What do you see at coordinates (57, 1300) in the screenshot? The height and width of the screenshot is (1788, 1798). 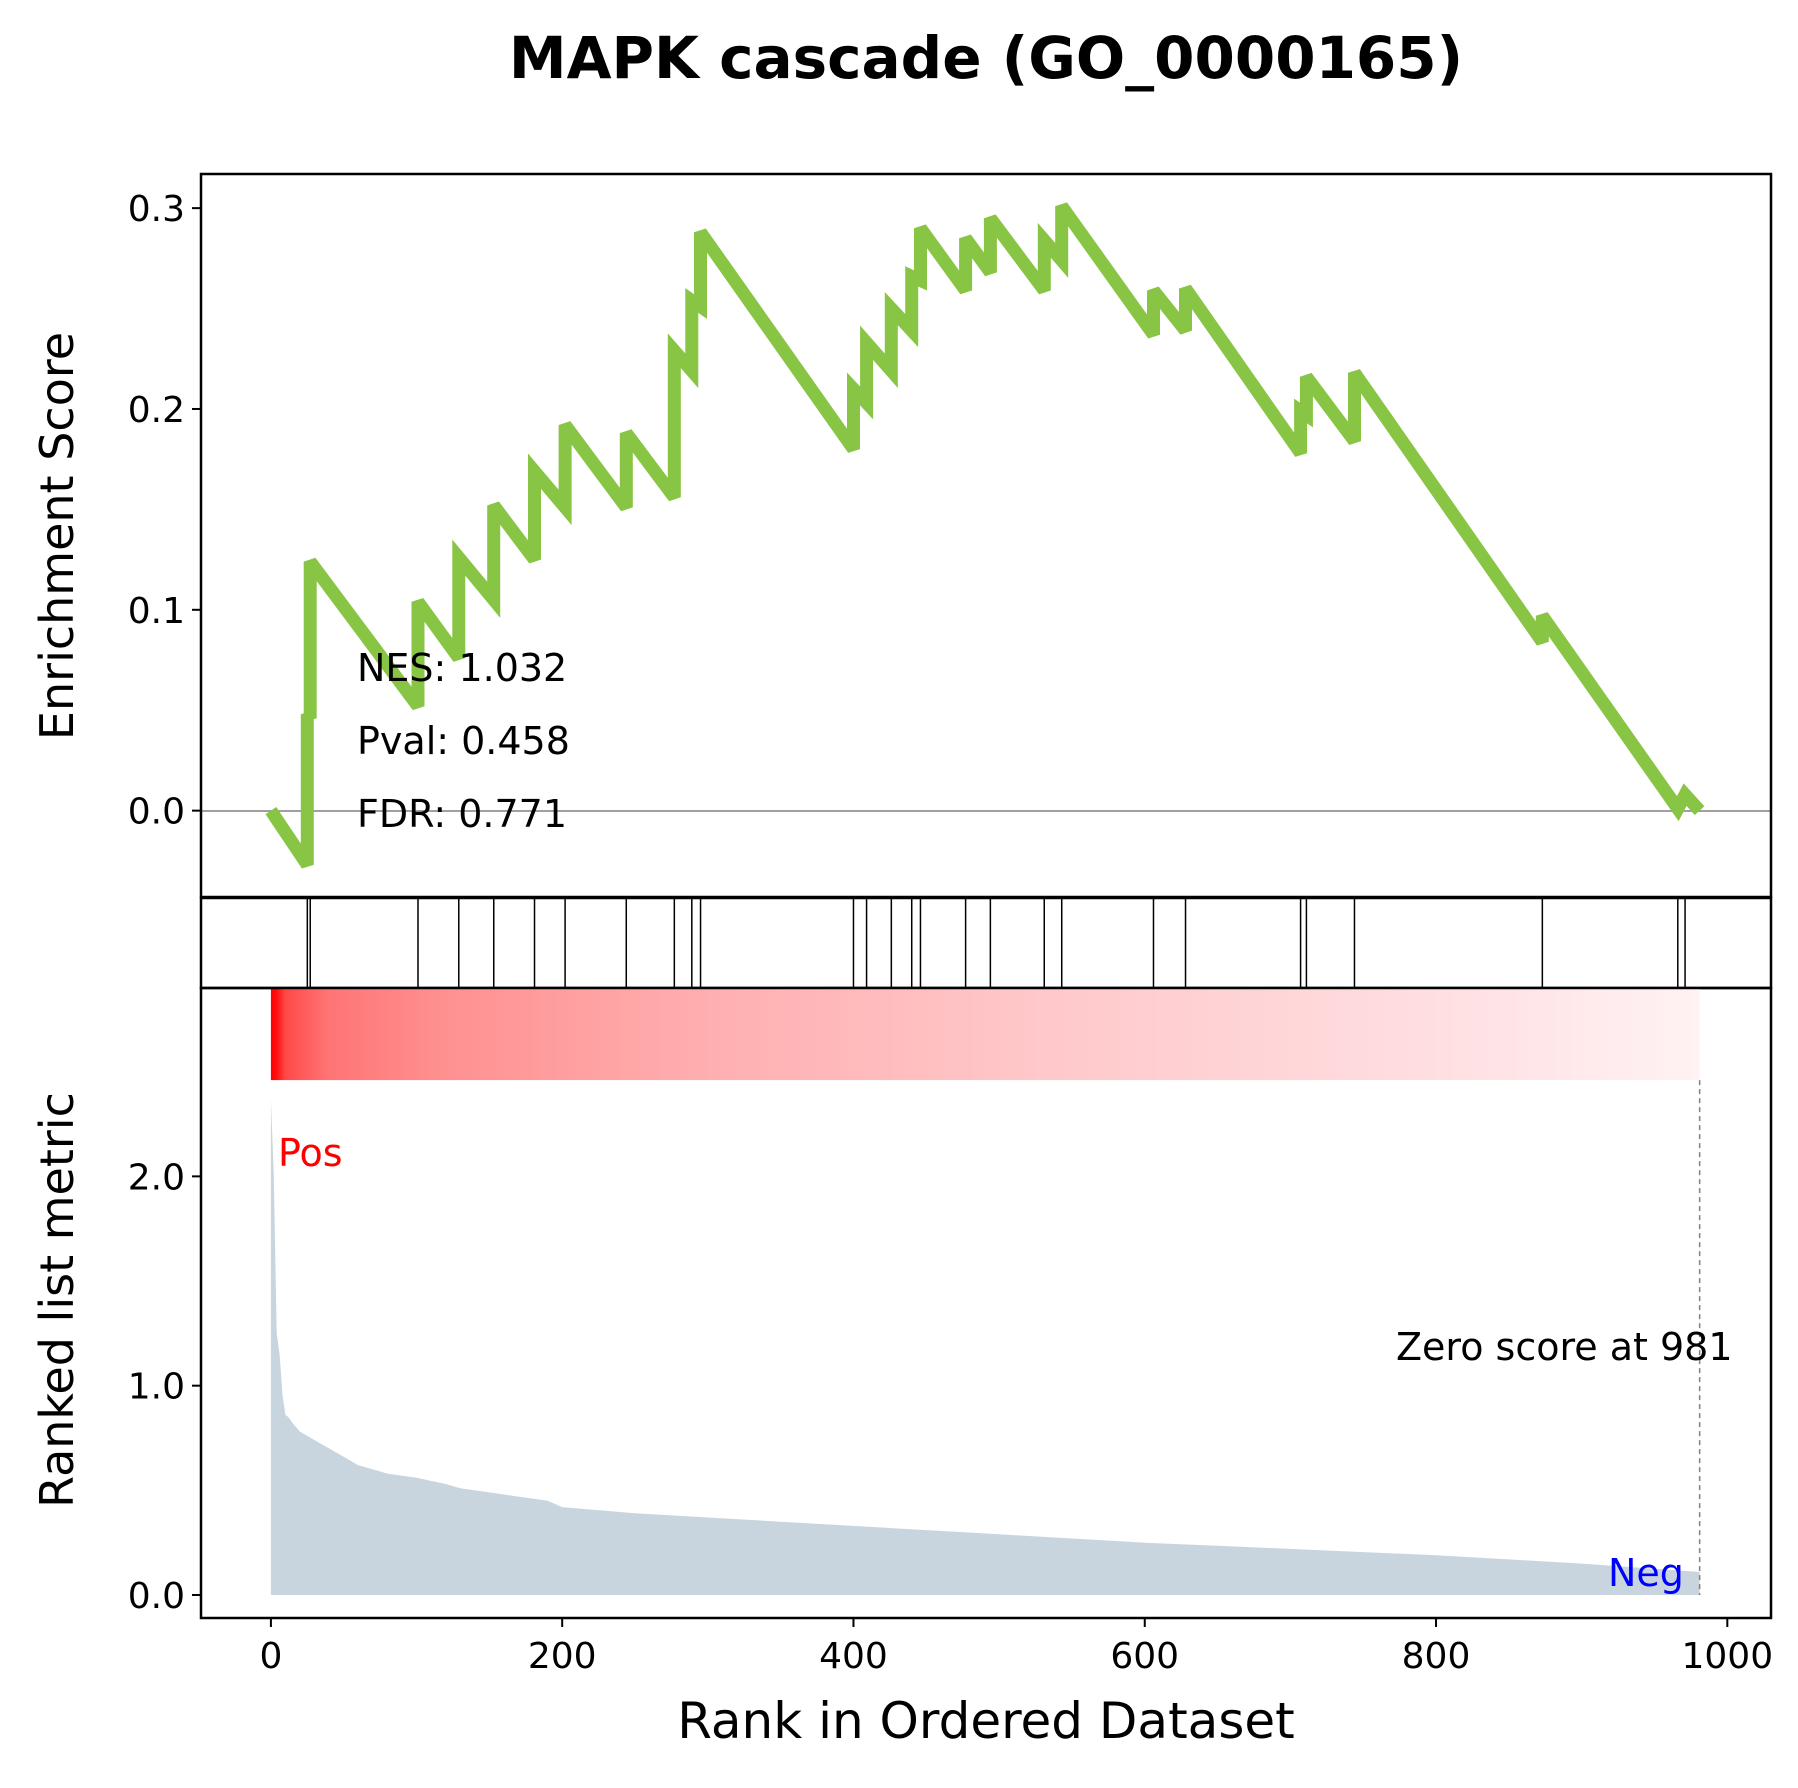 I see `metric-ylabel: Ranked list metric` at bounding box center [57, 1300].